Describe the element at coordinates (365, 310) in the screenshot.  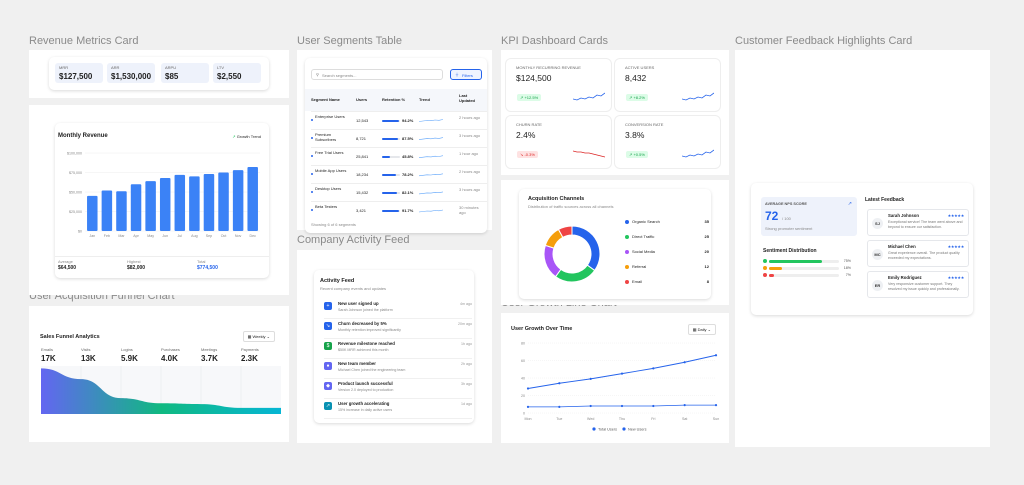
I see `feed-description: Sarah Johnson joined the platform` at that location.